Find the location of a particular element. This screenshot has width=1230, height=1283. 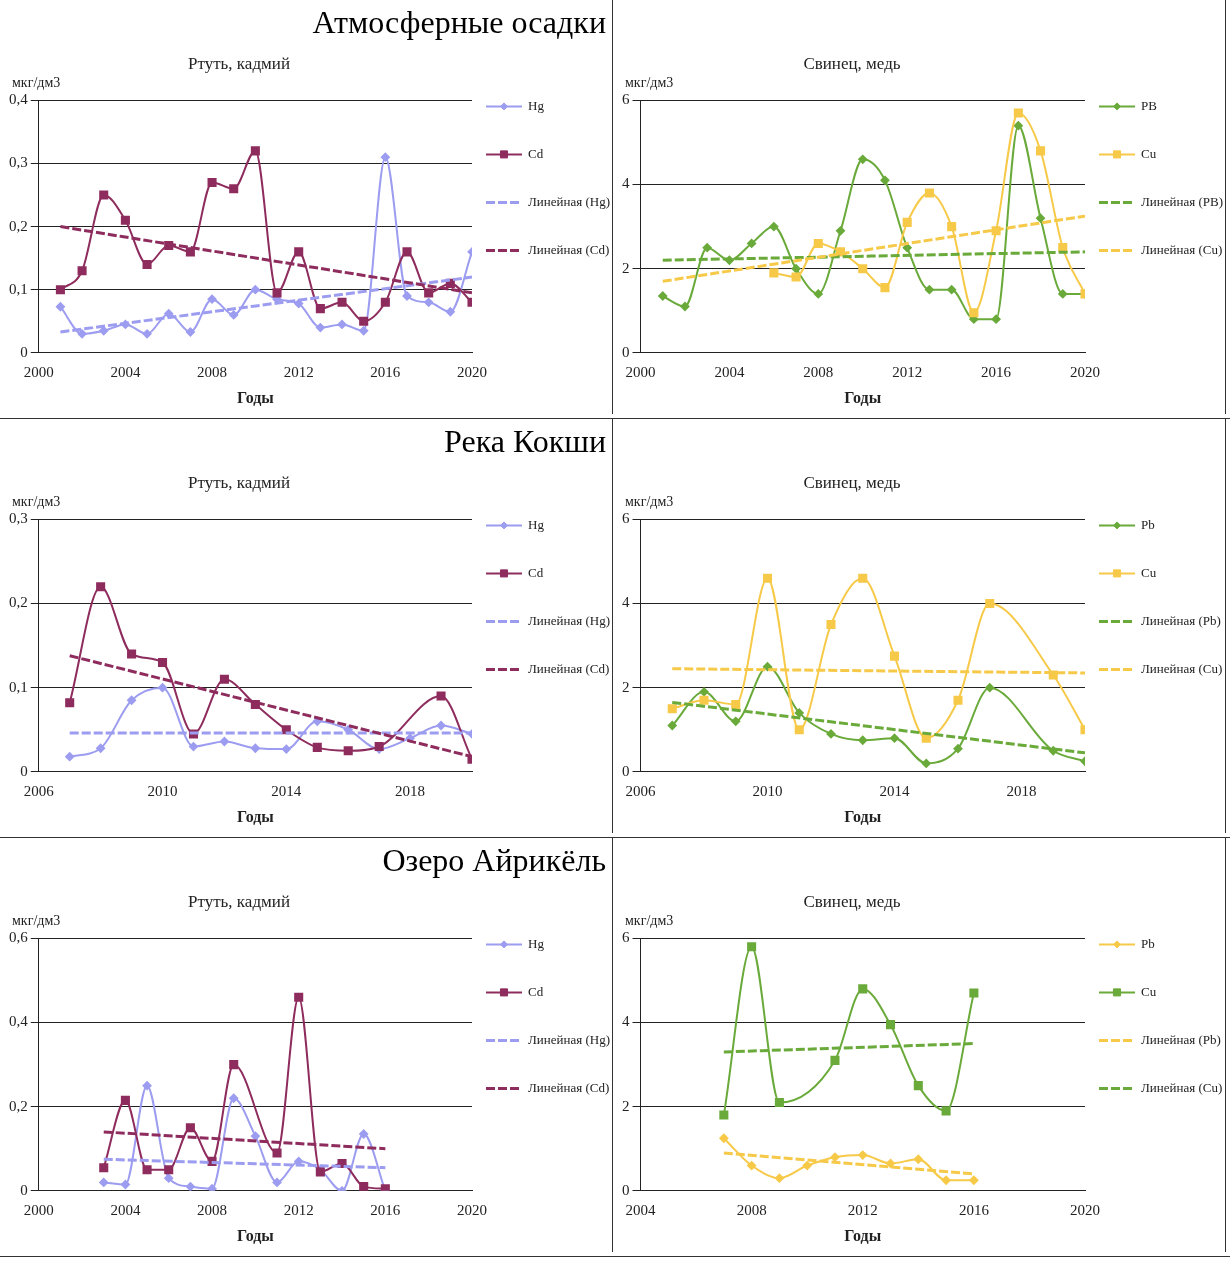

legend-label: PB is located at coordinates (1149, 105).